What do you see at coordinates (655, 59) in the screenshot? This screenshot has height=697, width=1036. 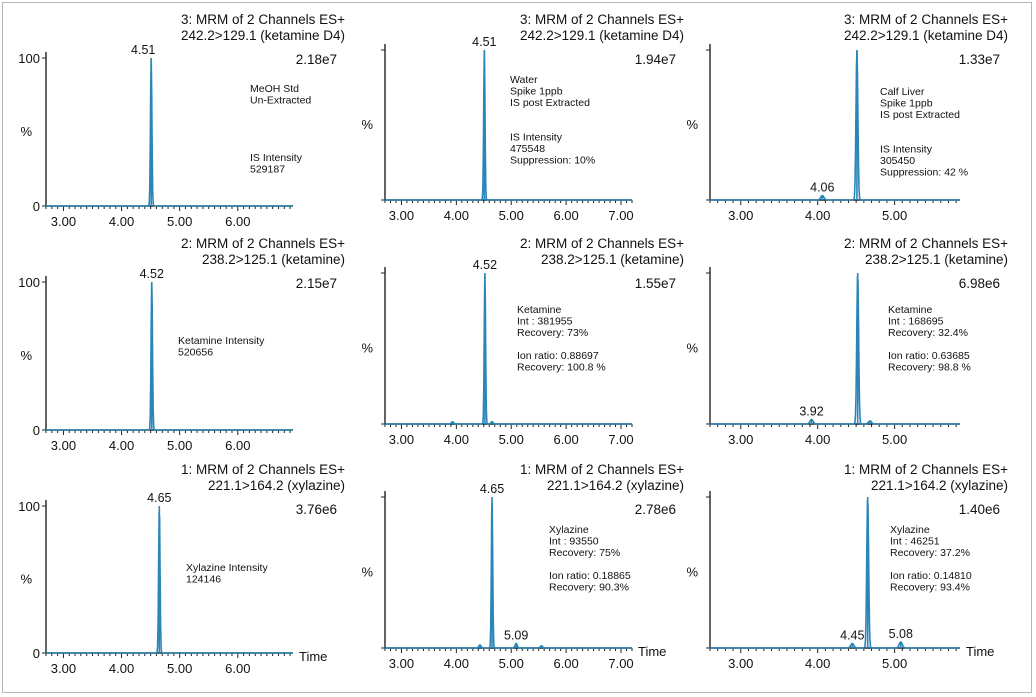 I see `max-intensity-label: 1.94e7` at bounding box center [655, 59].